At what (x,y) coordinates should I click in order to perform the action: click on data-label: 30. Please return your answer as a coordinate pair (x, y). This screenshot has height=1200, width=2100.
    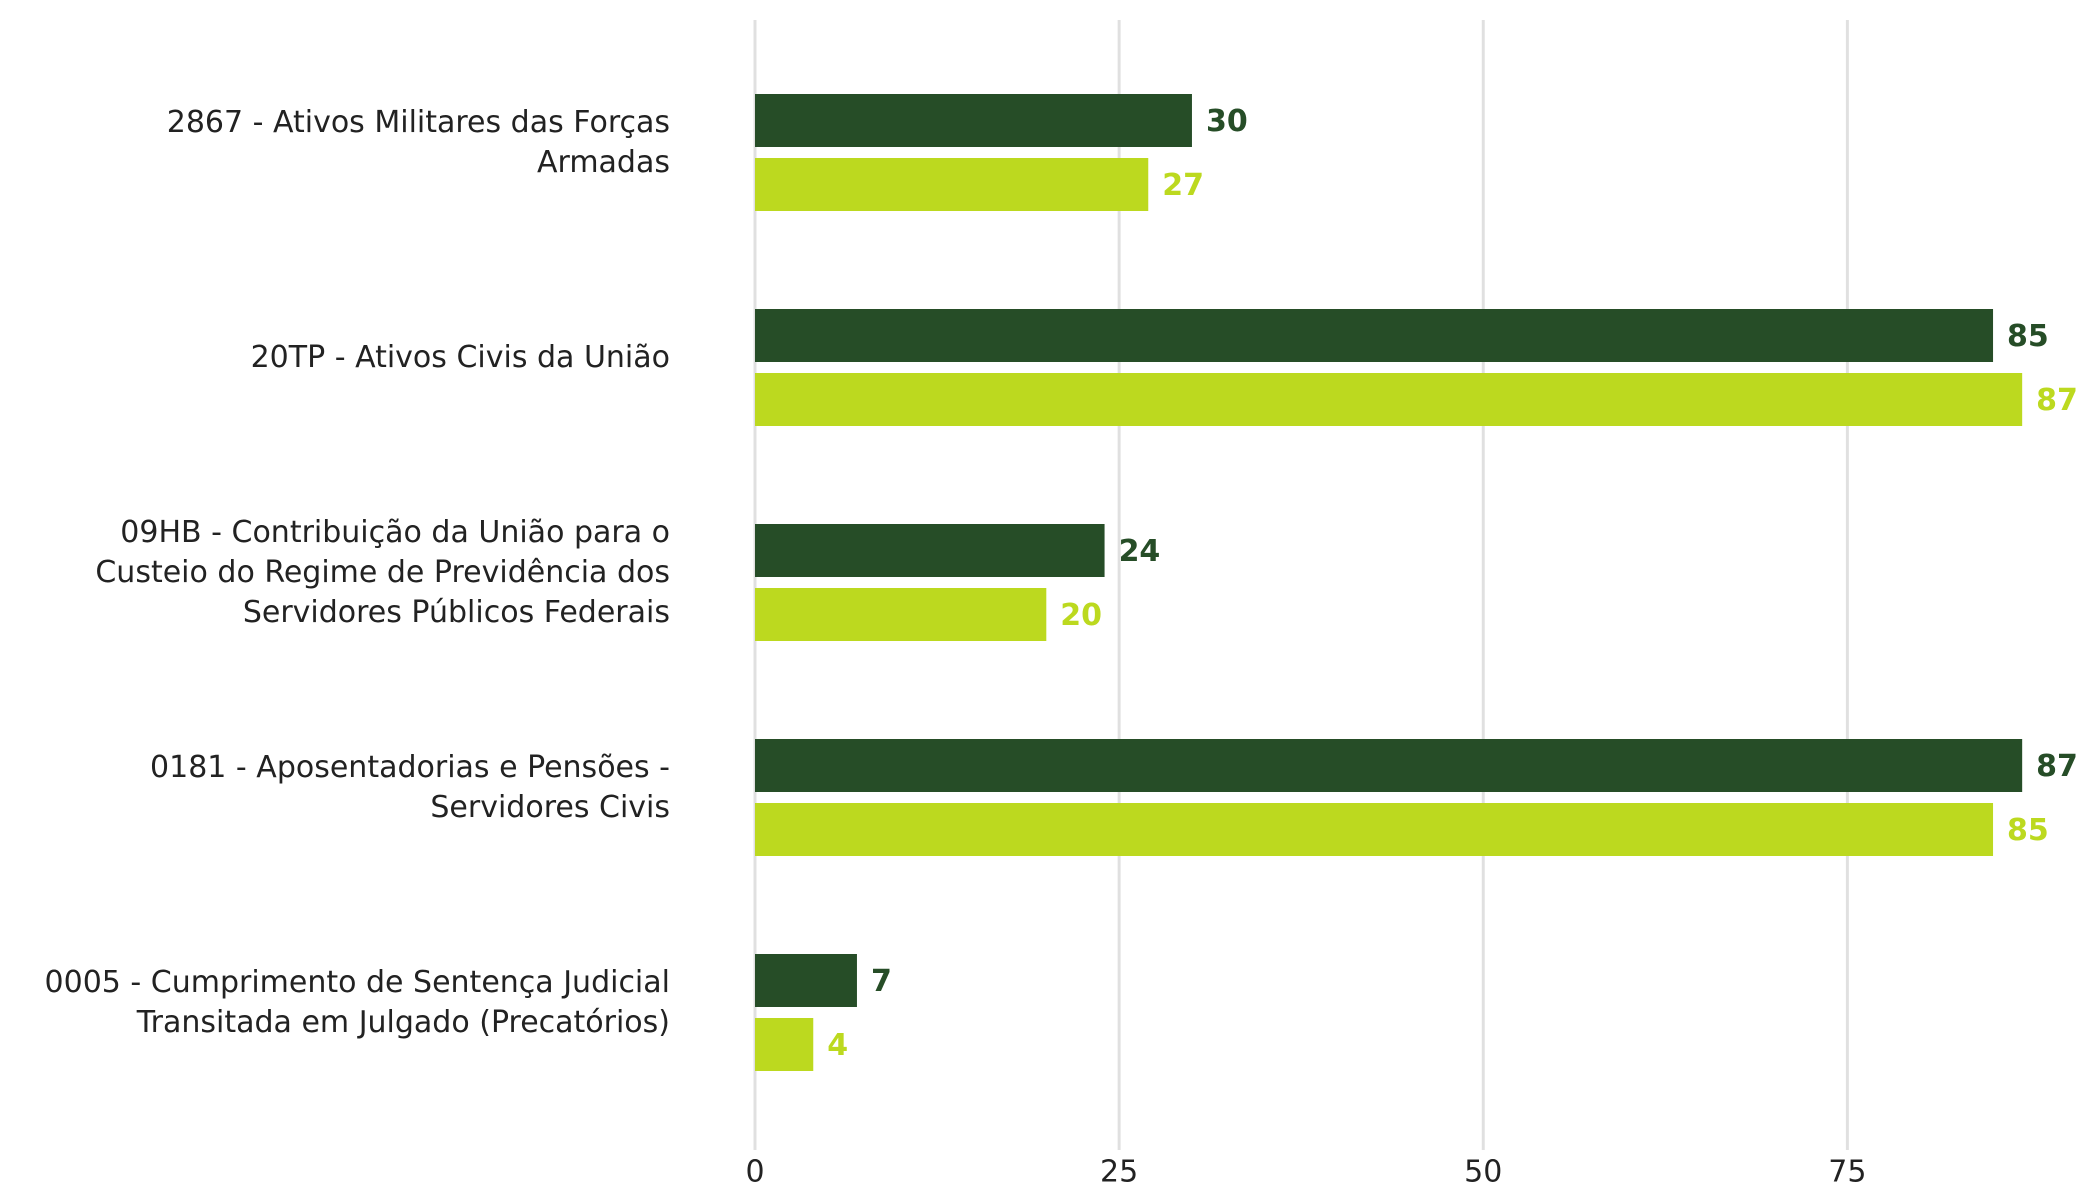
    Looking at the image, I should click on (1227, 121).